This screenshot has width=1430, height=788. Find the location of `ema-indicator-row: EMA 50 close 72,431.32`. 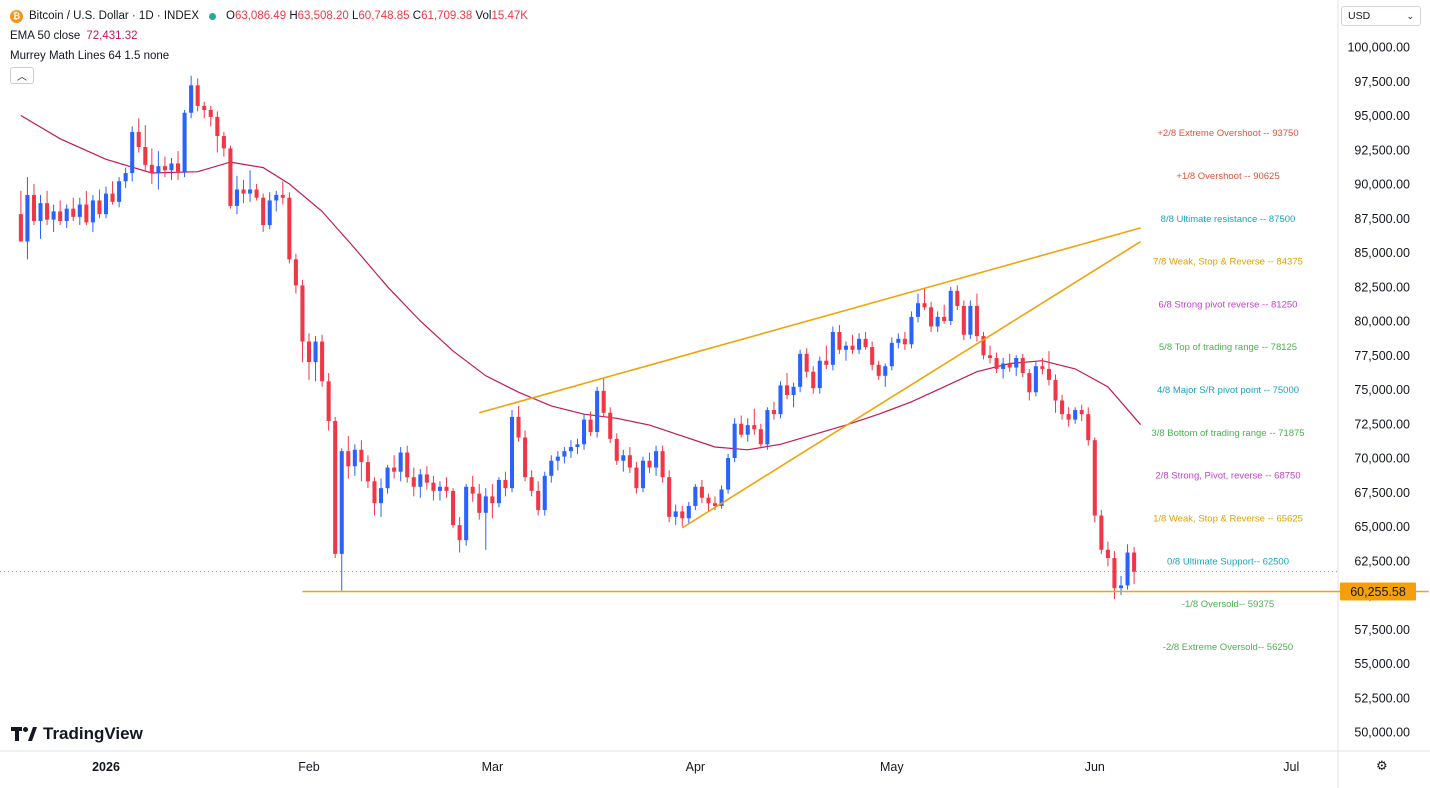

ema-indicator-row: EMA 50 close 72,431.32 is located at coordinates (269, 36).